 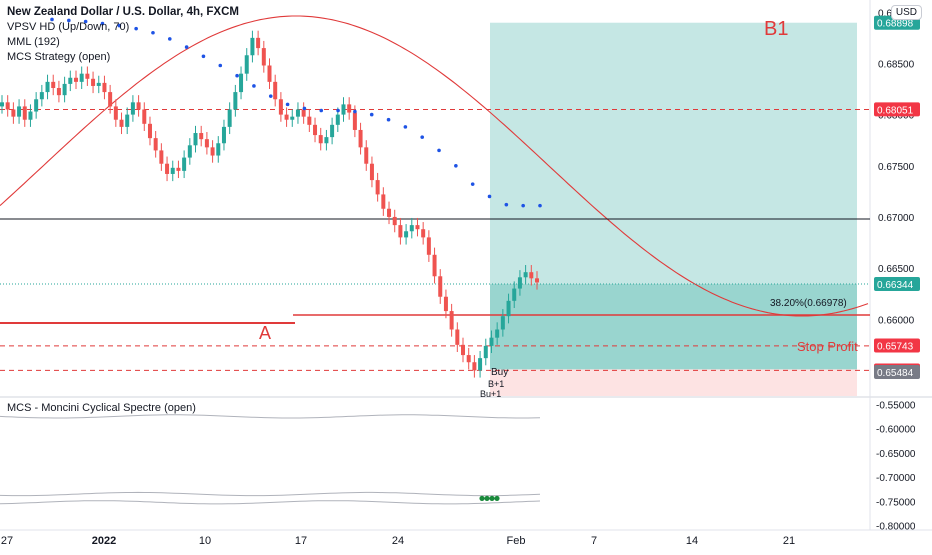 What do you see at coordinates (68, 27) in the screenshot?
I see `indicator-vpsv: VPSV HD (Up/Down, 70)` at bounding box center [68, 27].